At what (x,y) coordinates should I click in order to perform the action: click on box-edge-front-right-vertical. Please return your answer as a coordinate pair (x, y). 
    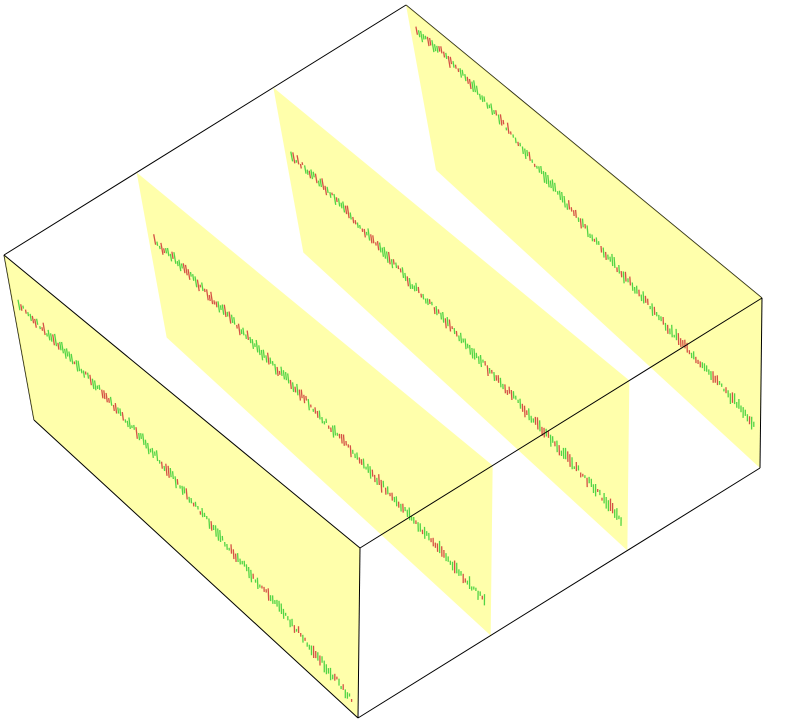
    Looking at the image, I should click on (359, 633).